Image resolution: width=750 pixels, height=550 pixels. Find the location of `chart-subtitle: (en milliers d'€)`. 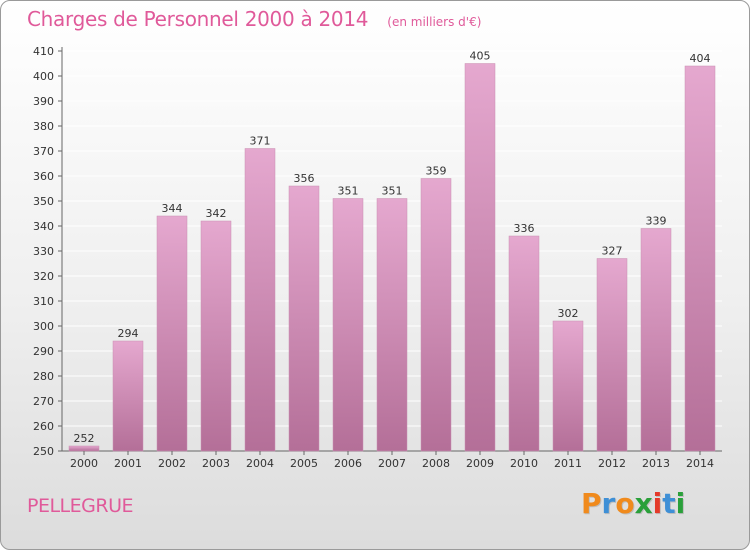

chart-subtitle: (en milliers d'€) is located at coordinates (434, 22).